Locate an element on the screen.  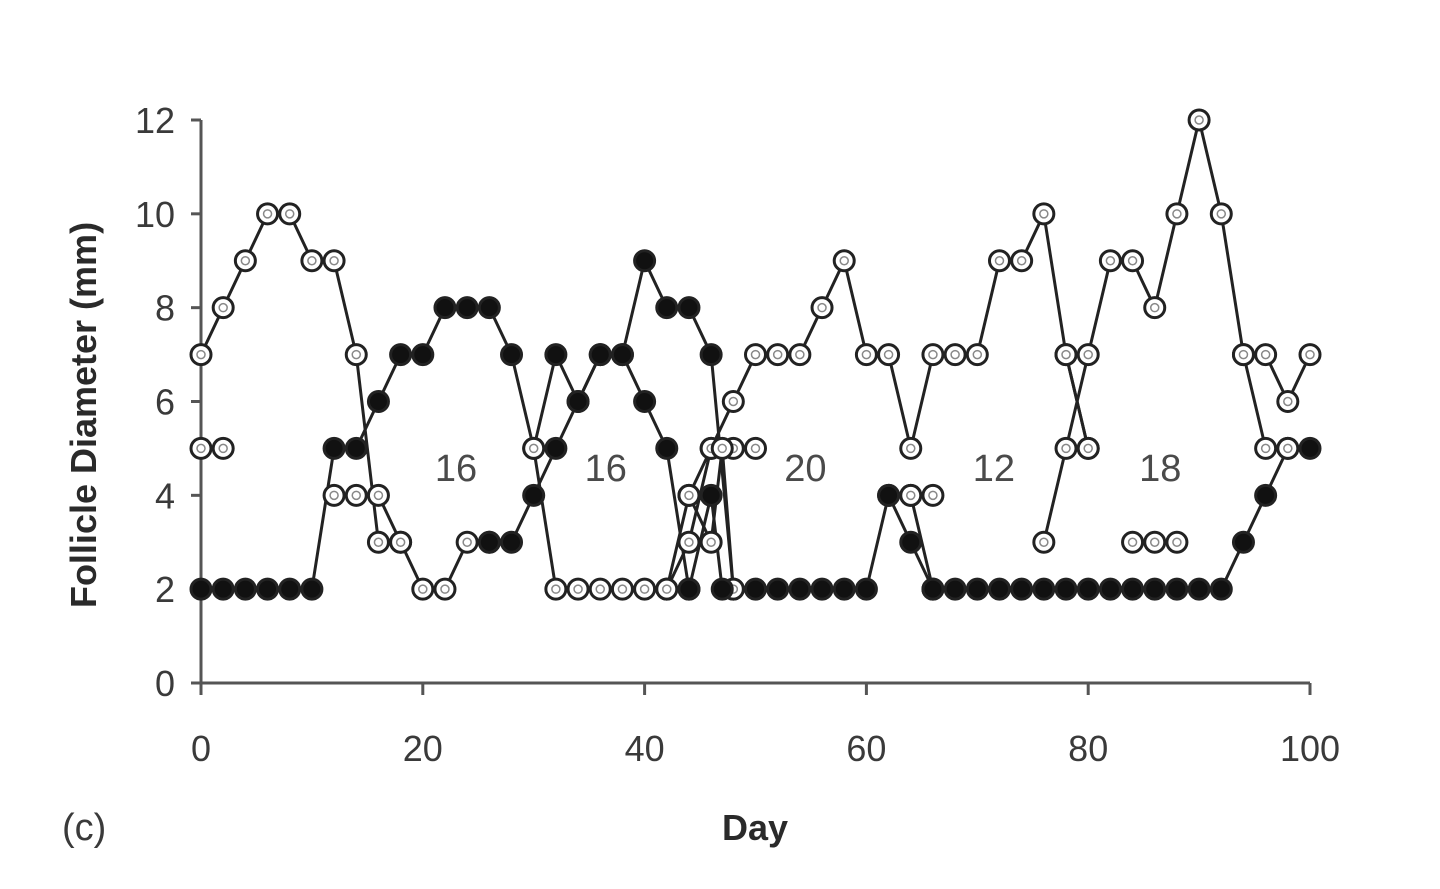
y-tick-label: 10 is located at coordinates (155, 214).